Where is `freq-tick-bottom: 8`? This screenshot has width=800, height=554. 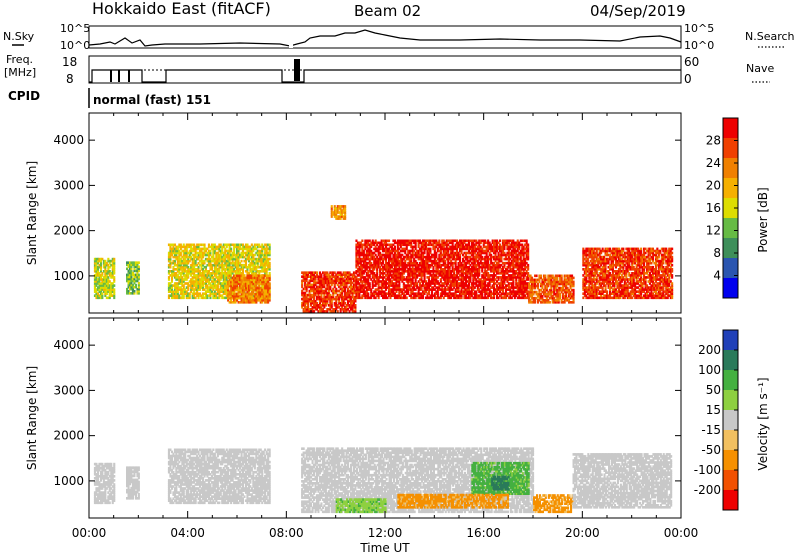 freq-tick-bottom: 8 is located at coordinates (70, 79).